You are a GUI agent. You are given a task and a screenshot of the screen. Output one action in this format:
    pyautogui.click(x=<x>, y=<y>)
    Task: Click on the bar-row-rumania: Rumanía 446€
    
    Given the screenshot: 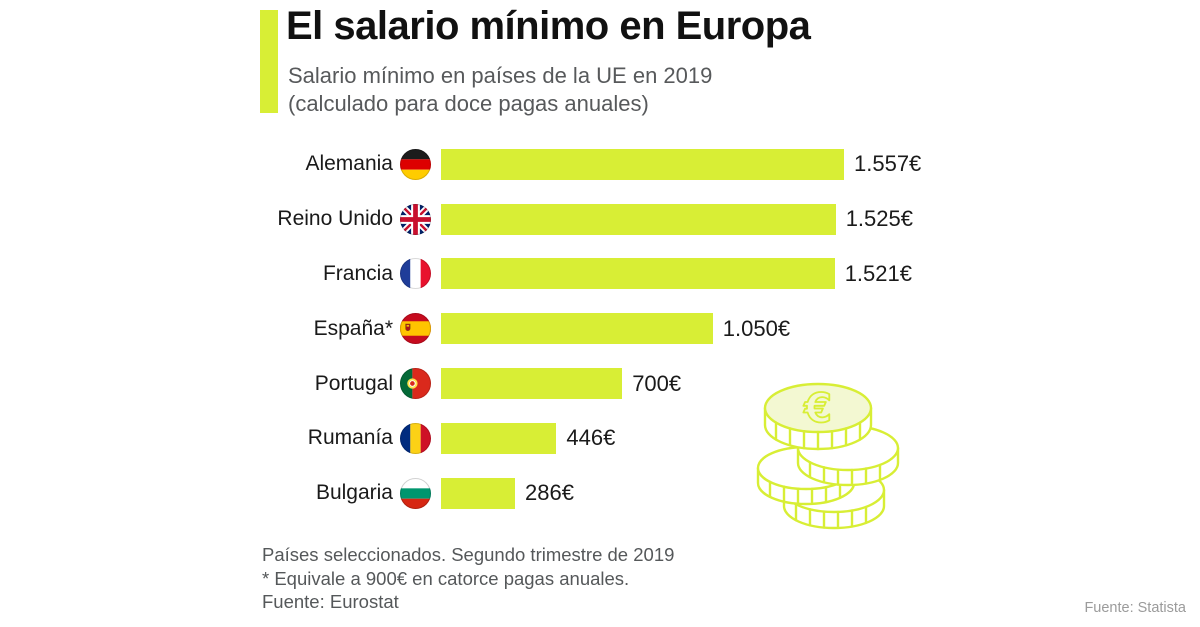 What is the action you would take?
    pyautogui.click(x=700, y=438)
    